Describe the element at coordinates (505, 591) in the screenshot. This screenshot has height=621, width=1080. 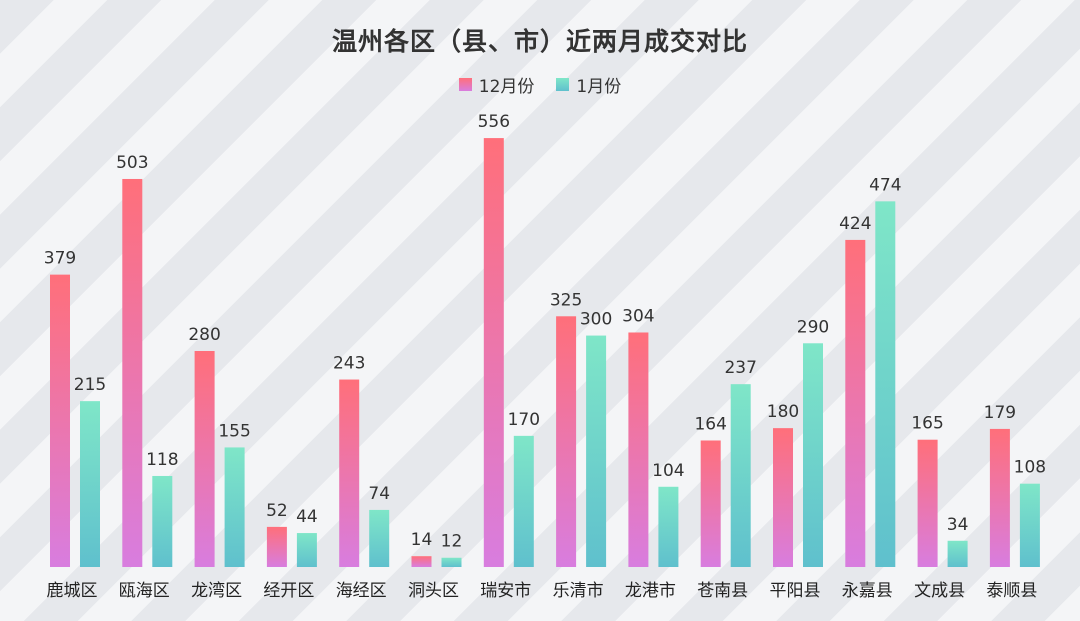
I see `x-tick-label-6: 瑞安市` at that location.